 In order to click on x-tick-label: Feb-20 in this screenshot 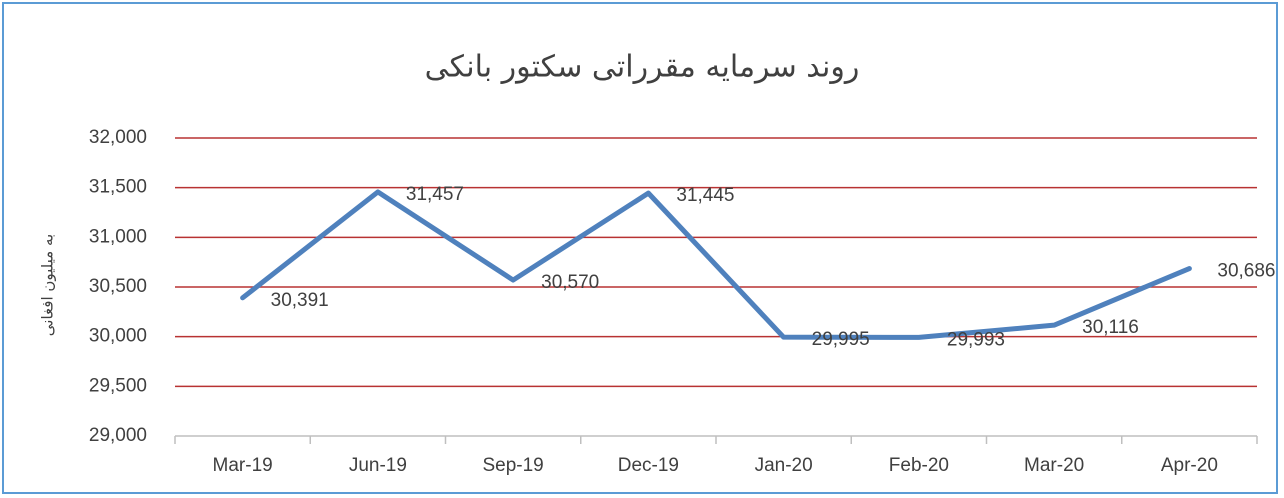, I will do `click(919, 465)`.